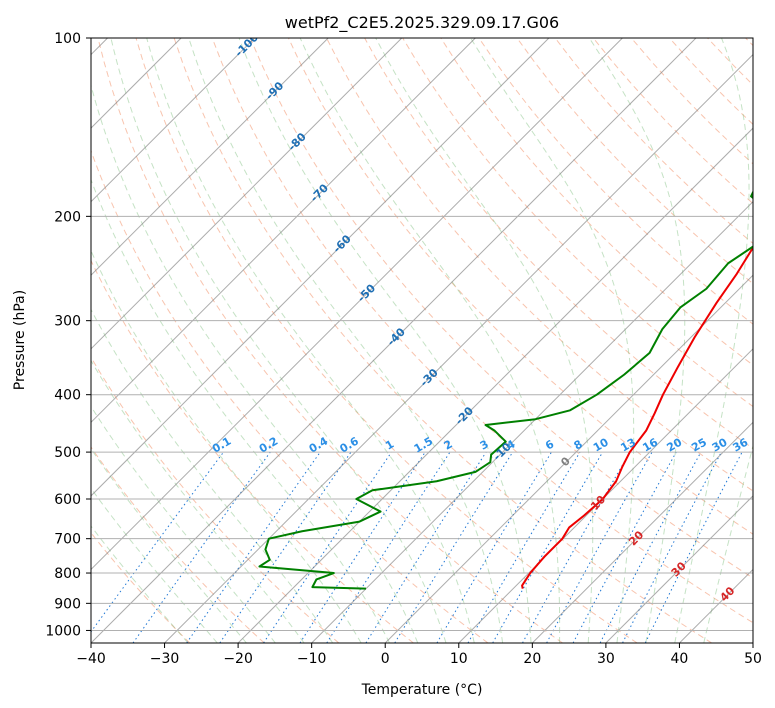 This screenshot has height=708, width=775. I want to click on y-tick-label: 900, so click(67, 604).